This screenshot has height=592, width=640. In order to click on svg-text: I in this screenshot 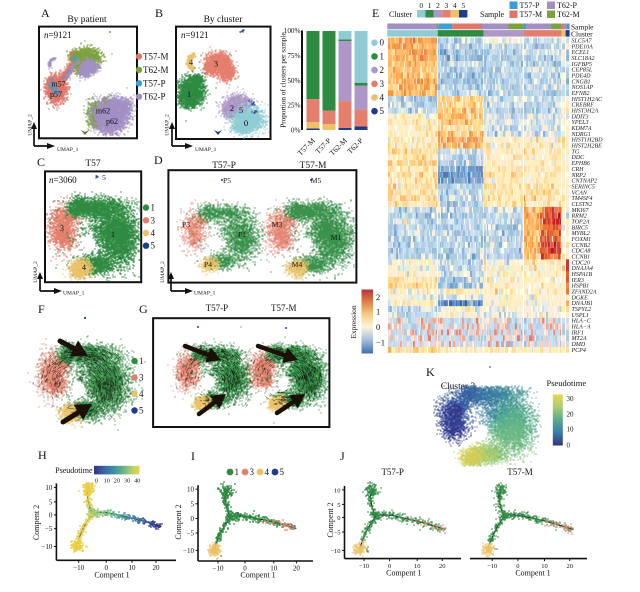, I will do `click(193, 456)`.